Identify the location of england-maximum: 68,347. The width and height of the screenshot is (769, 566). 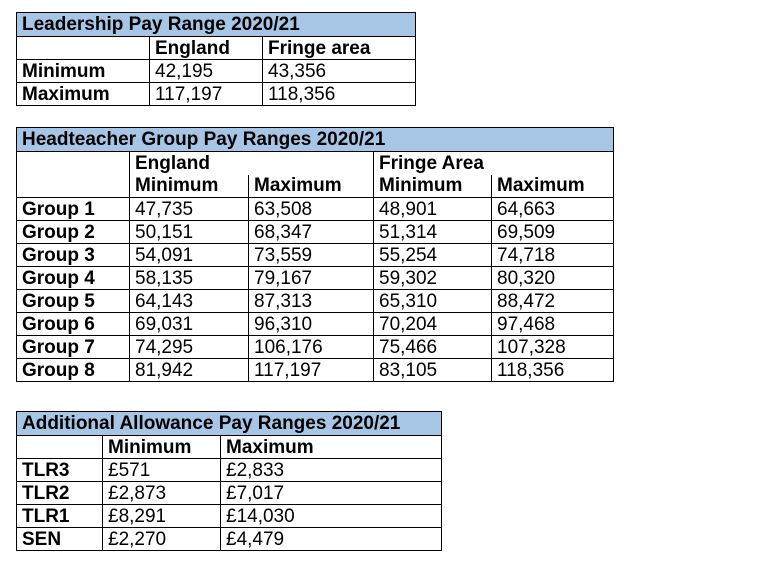
(311, 232).